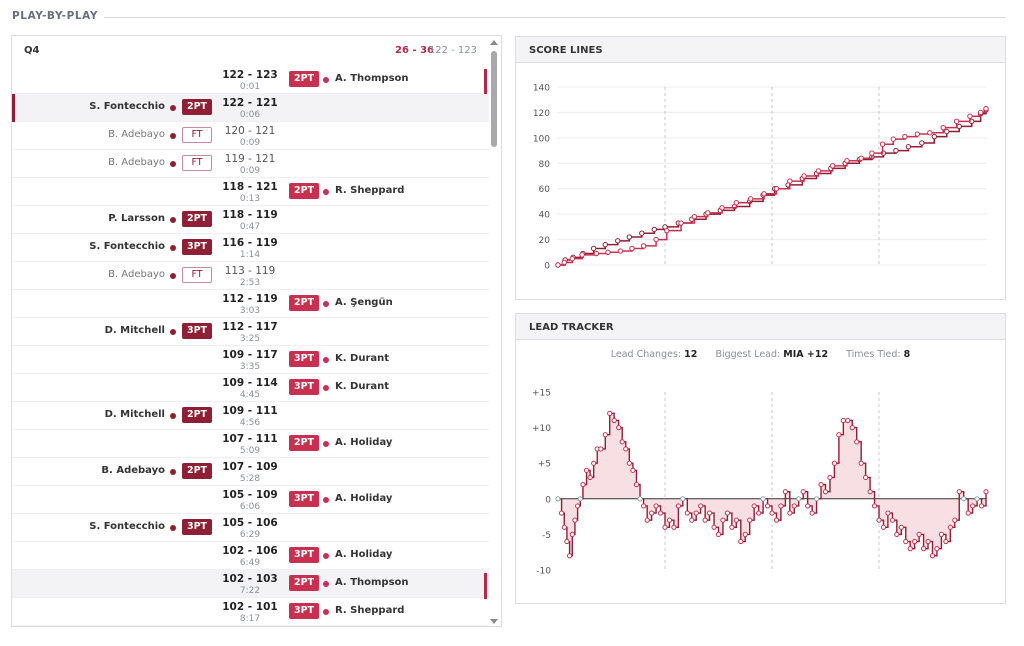 This screenshot has height=646, width=1024. What do you see at coordinates (250, 451) in the screenshot?
I see `play-clock: 5:09` at bounding box center [250, 451].